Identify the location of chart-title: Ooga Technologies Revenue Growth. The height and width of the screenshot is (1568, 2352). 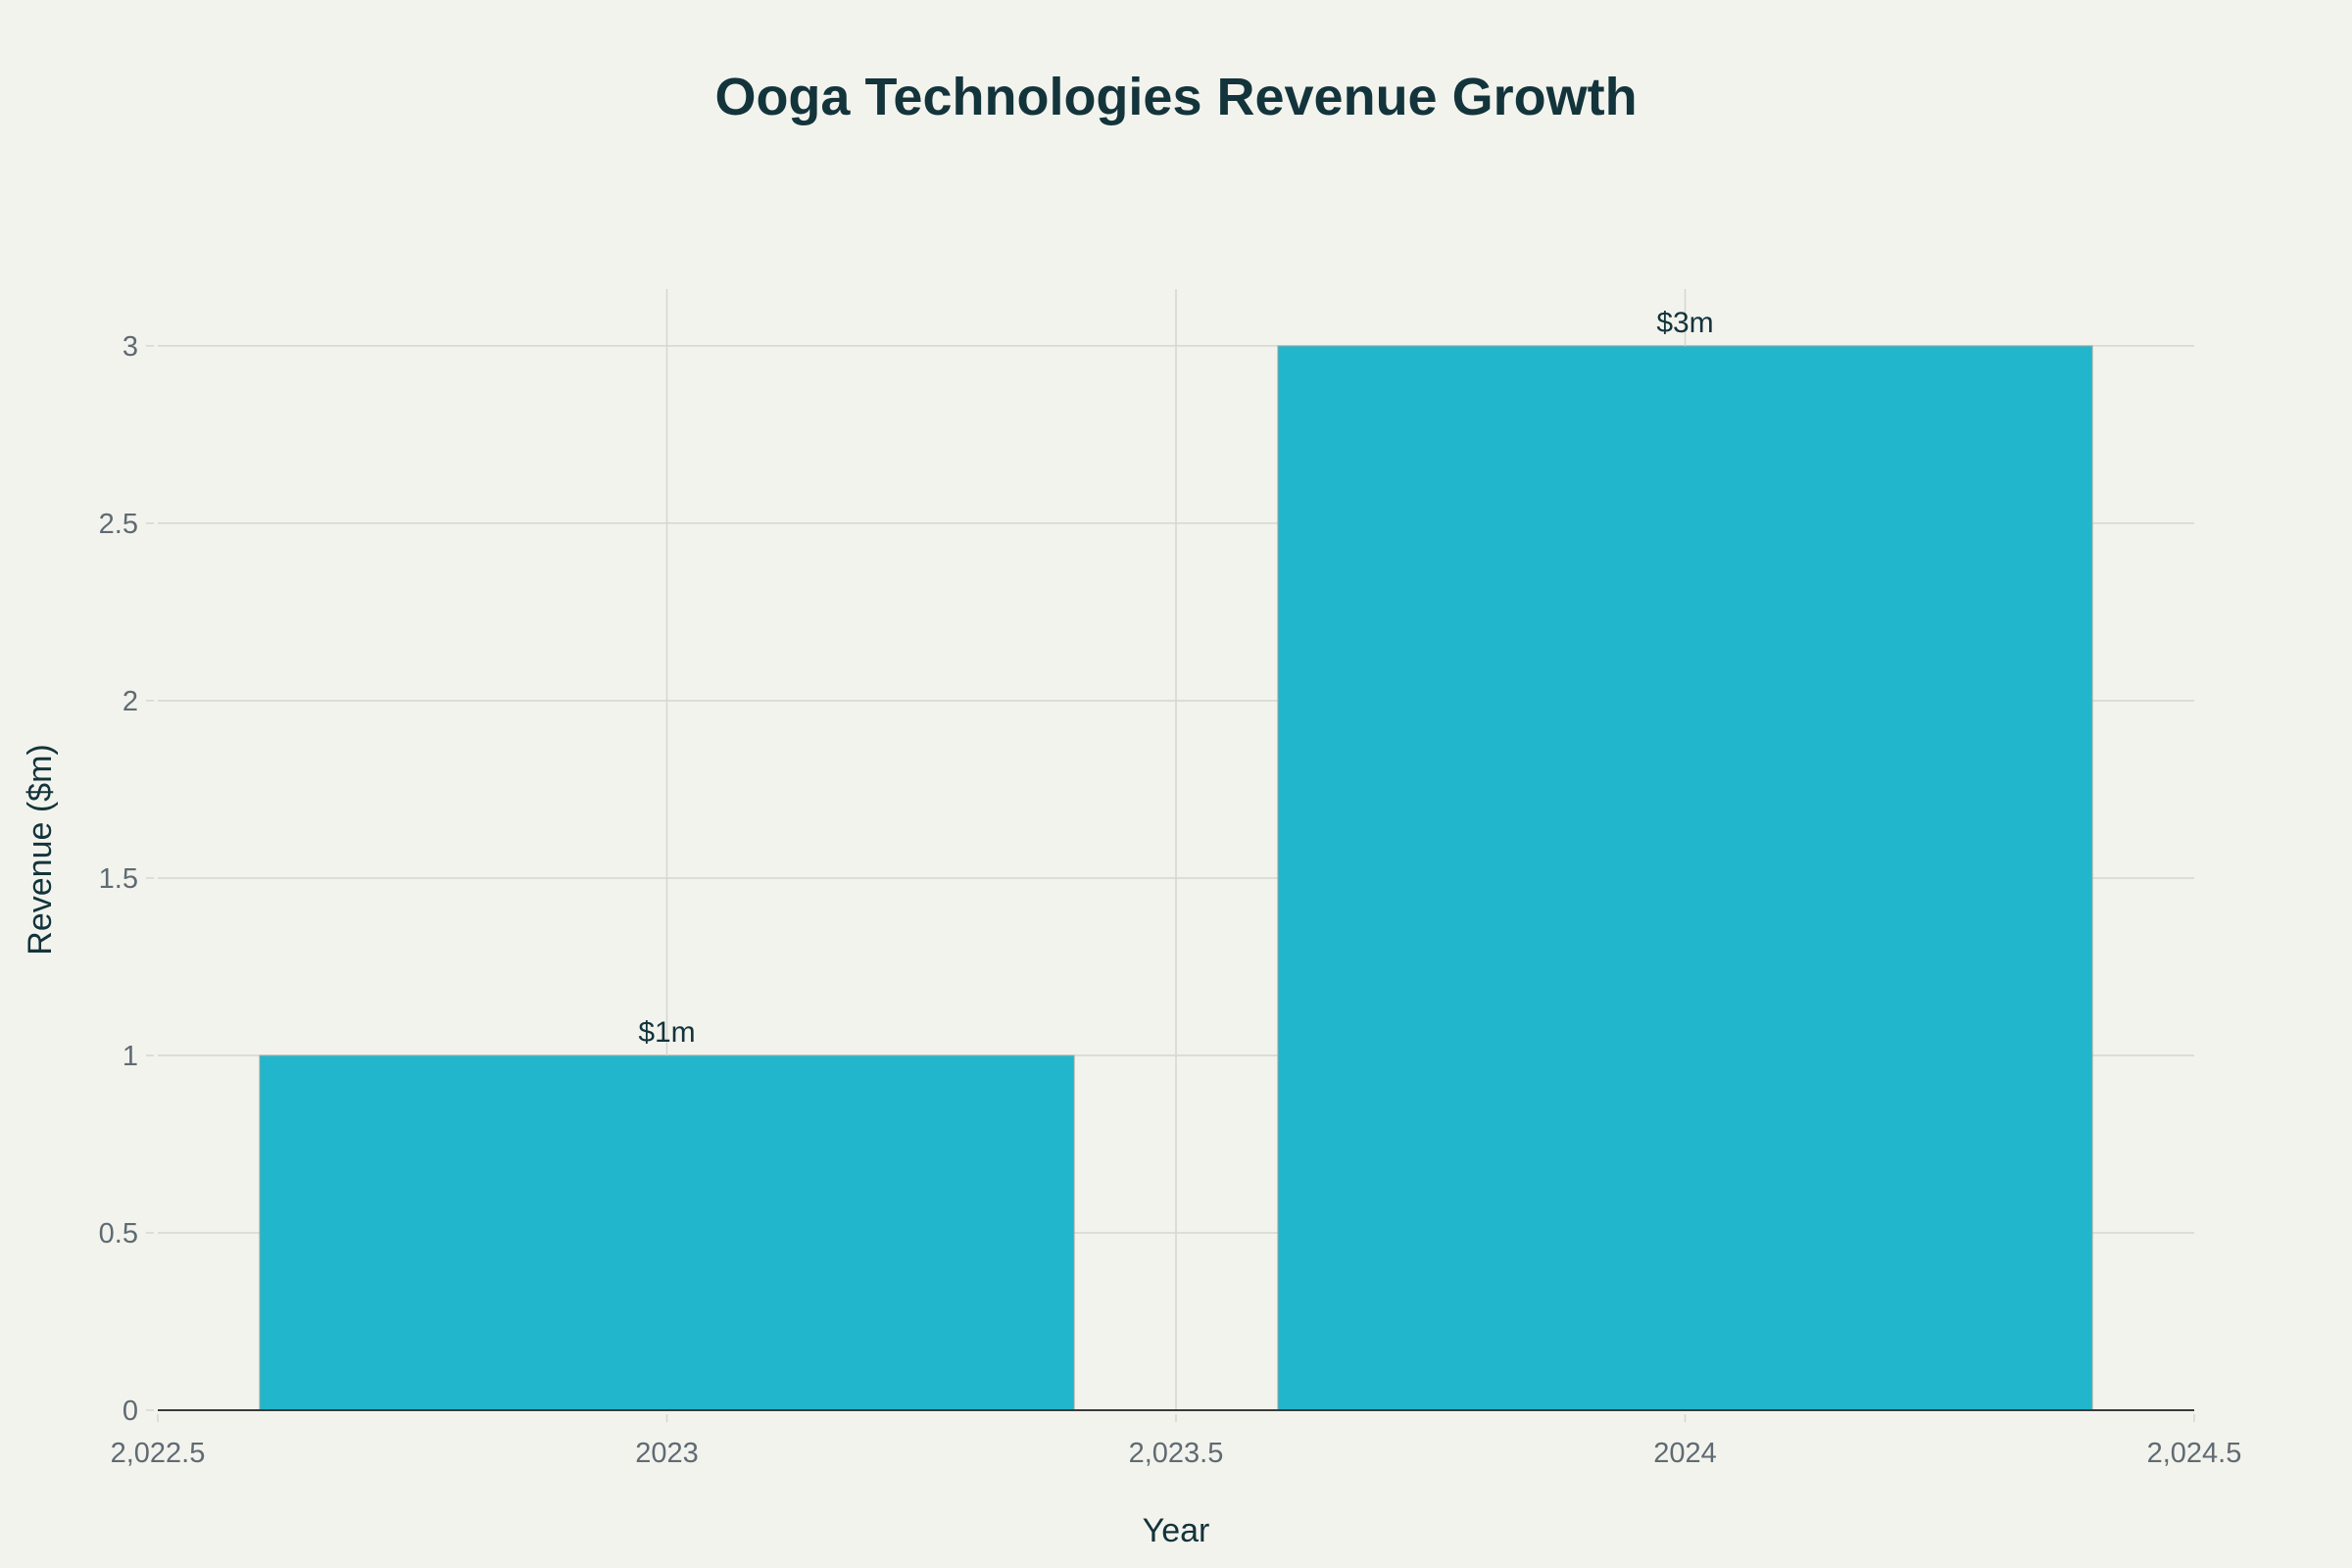
(1175, 97).